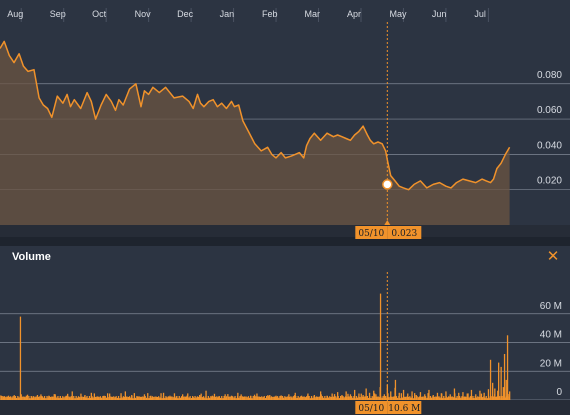  I want to click on crosshair-date-label-bg, so click(371, 232).